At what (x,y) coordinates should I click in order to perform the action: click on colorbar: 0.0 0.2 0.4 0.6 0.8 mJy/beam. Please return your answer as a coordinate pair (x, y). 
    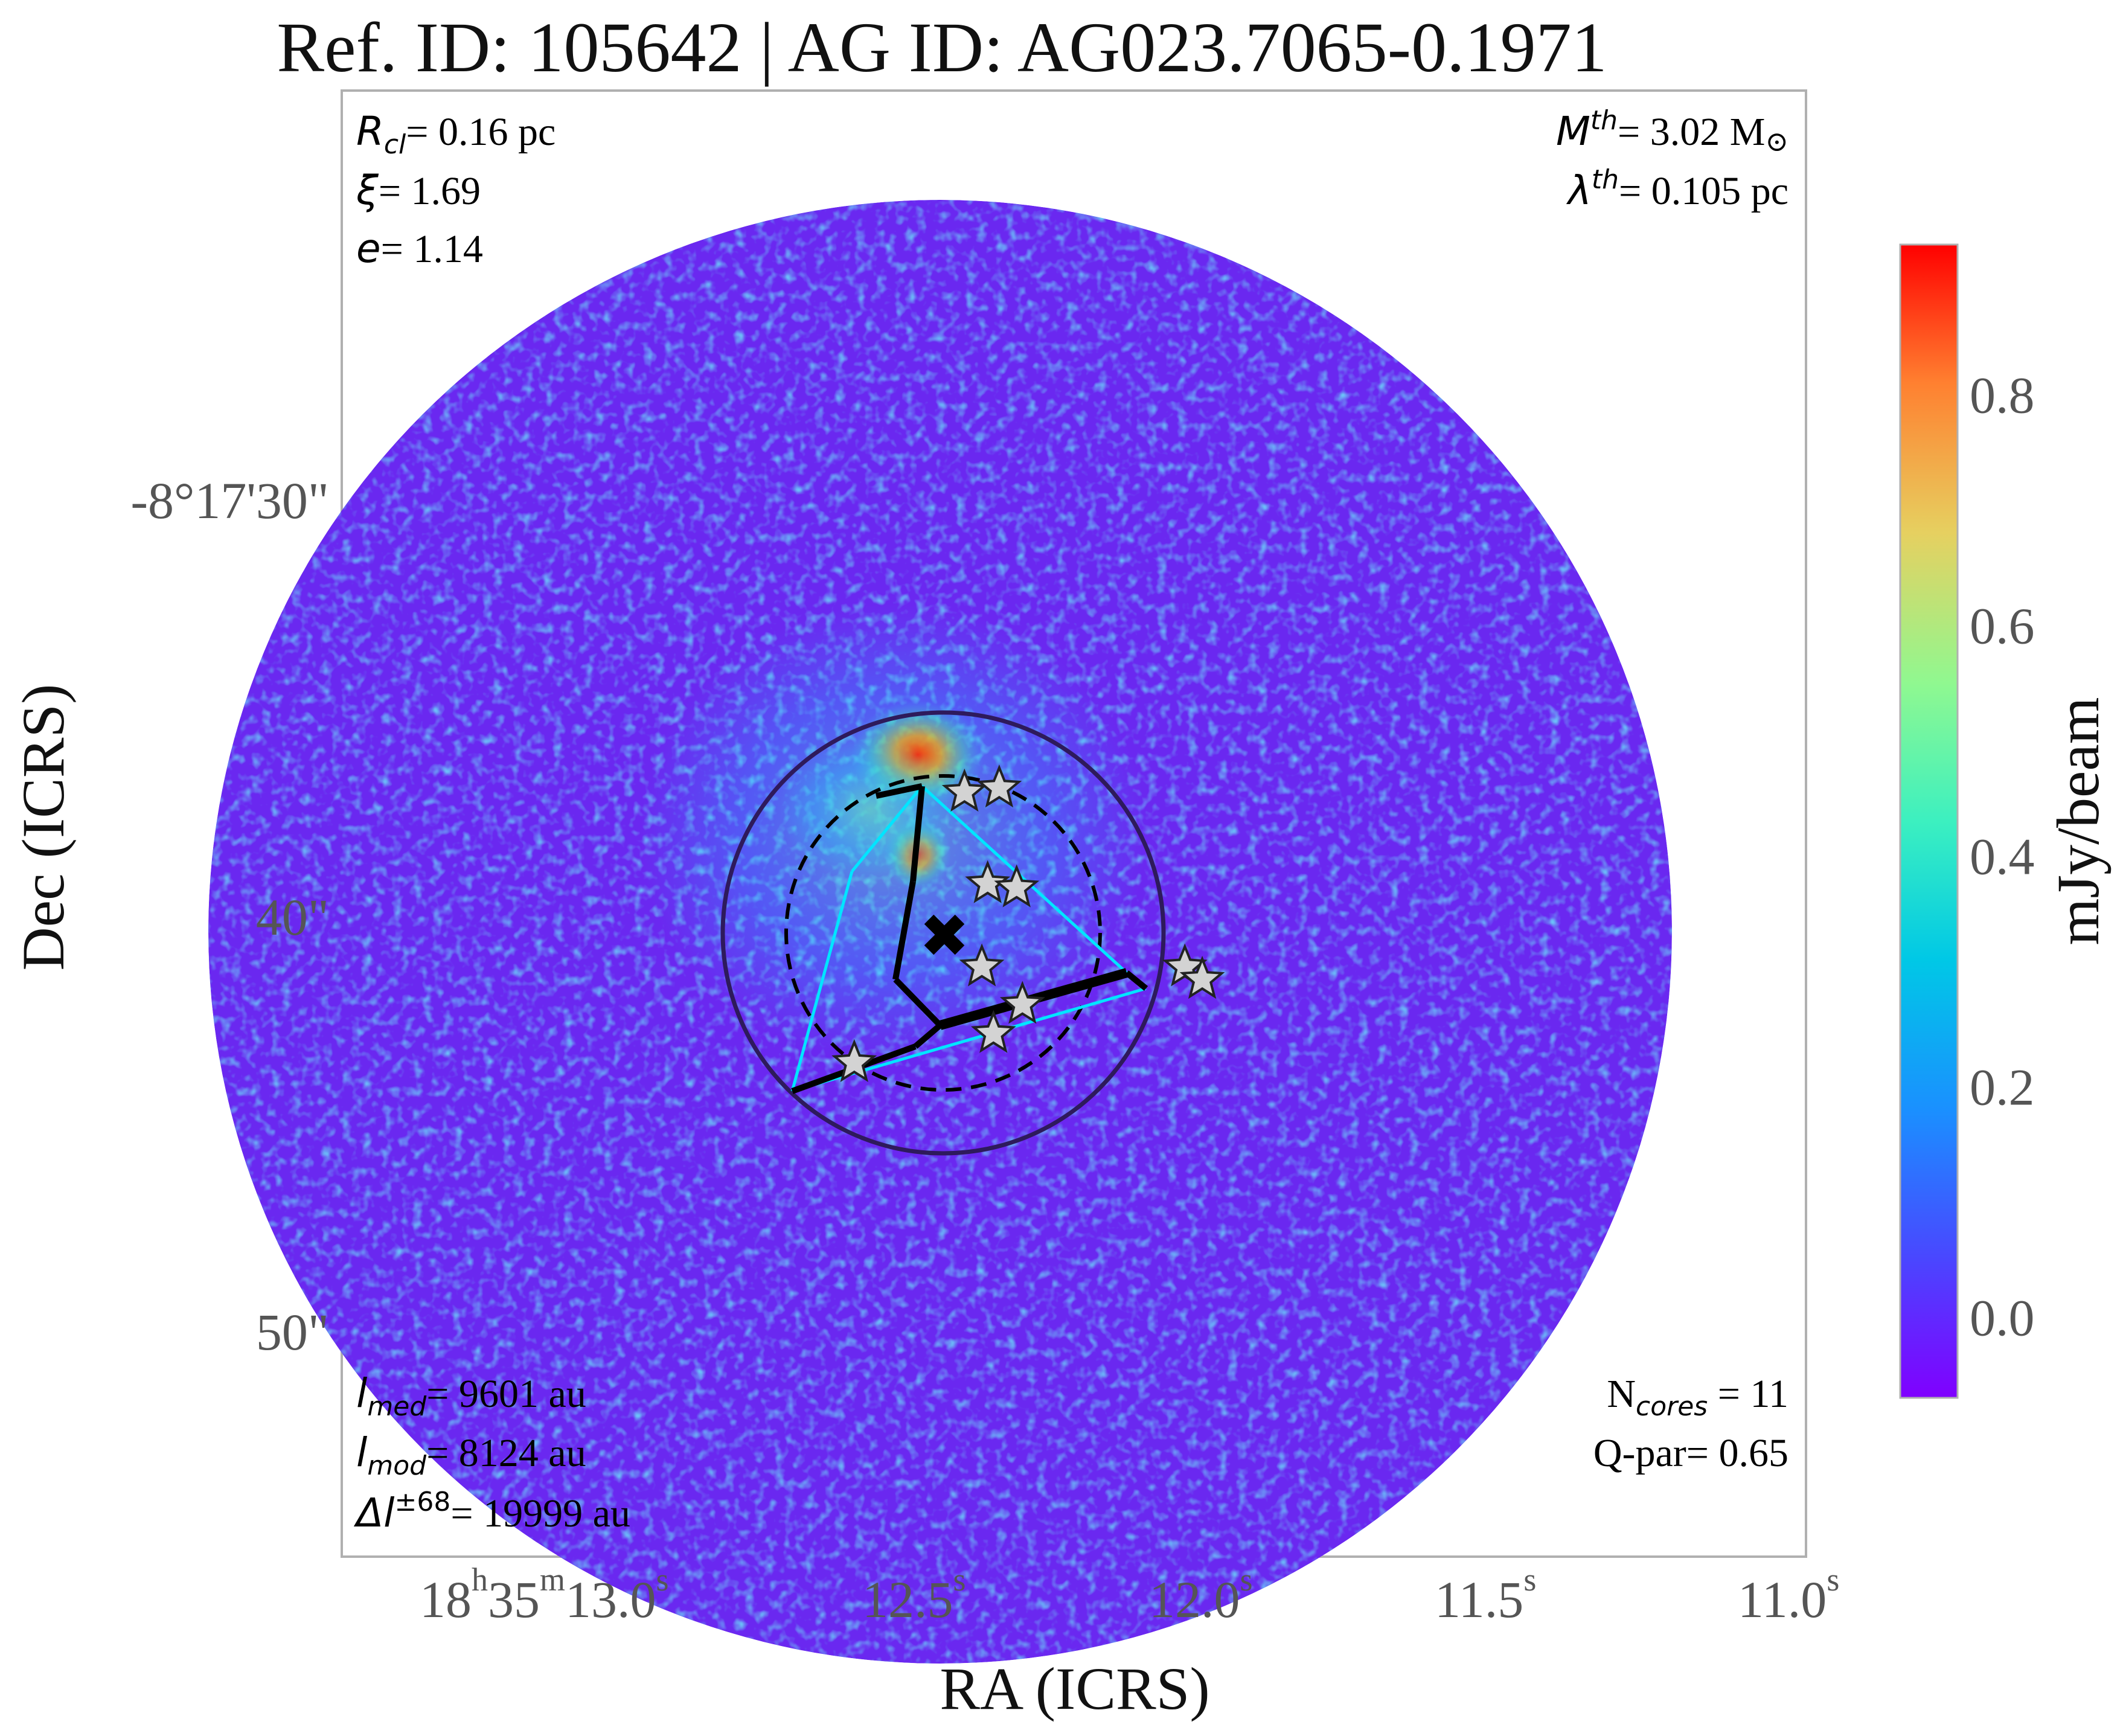
    Looking at the image, I should click on (2005, 821).